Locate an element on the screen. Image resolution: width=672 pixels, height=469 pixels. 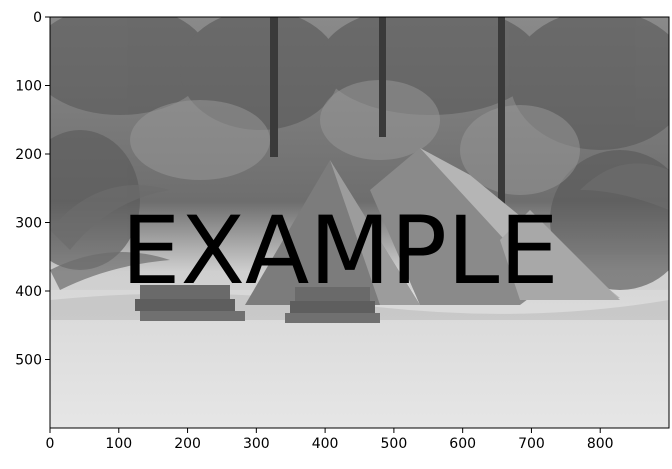
y-tick-label: 300 is located at coordinates (28, 224).